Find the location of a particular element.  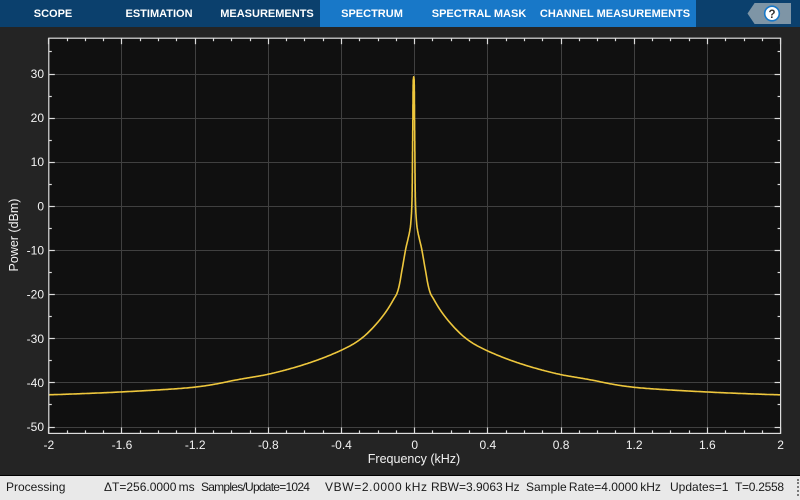

svg-text: 0.4 is located at coordinates (488, 445).